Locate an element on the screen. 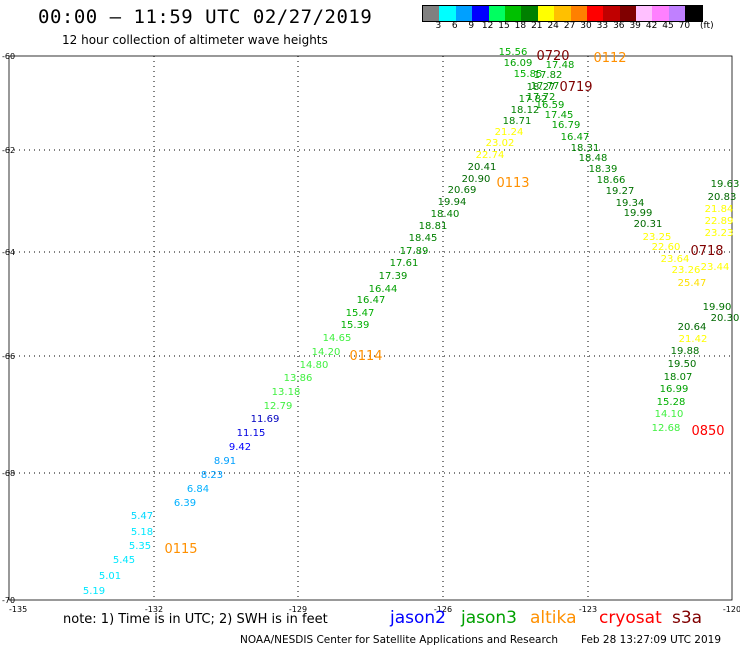 The image size is (740, 650). generated-timestamp: Feb 28 13:27:09 UTC 2019 is located at coordinates (651, 640).